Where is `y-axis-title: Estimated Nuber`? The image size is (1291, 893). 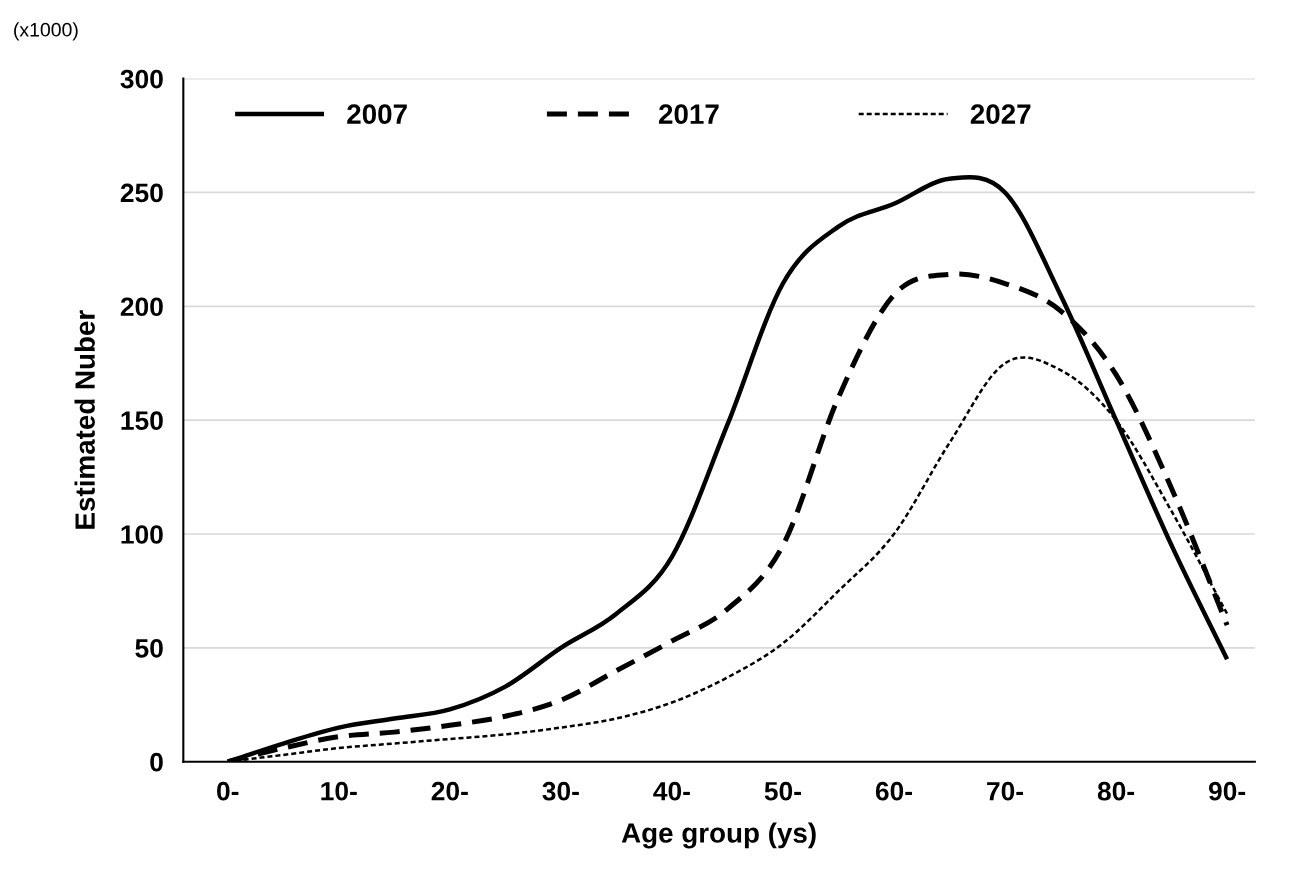 y-axis-title: Estimated Nuber is located at coordinates (84, 419).